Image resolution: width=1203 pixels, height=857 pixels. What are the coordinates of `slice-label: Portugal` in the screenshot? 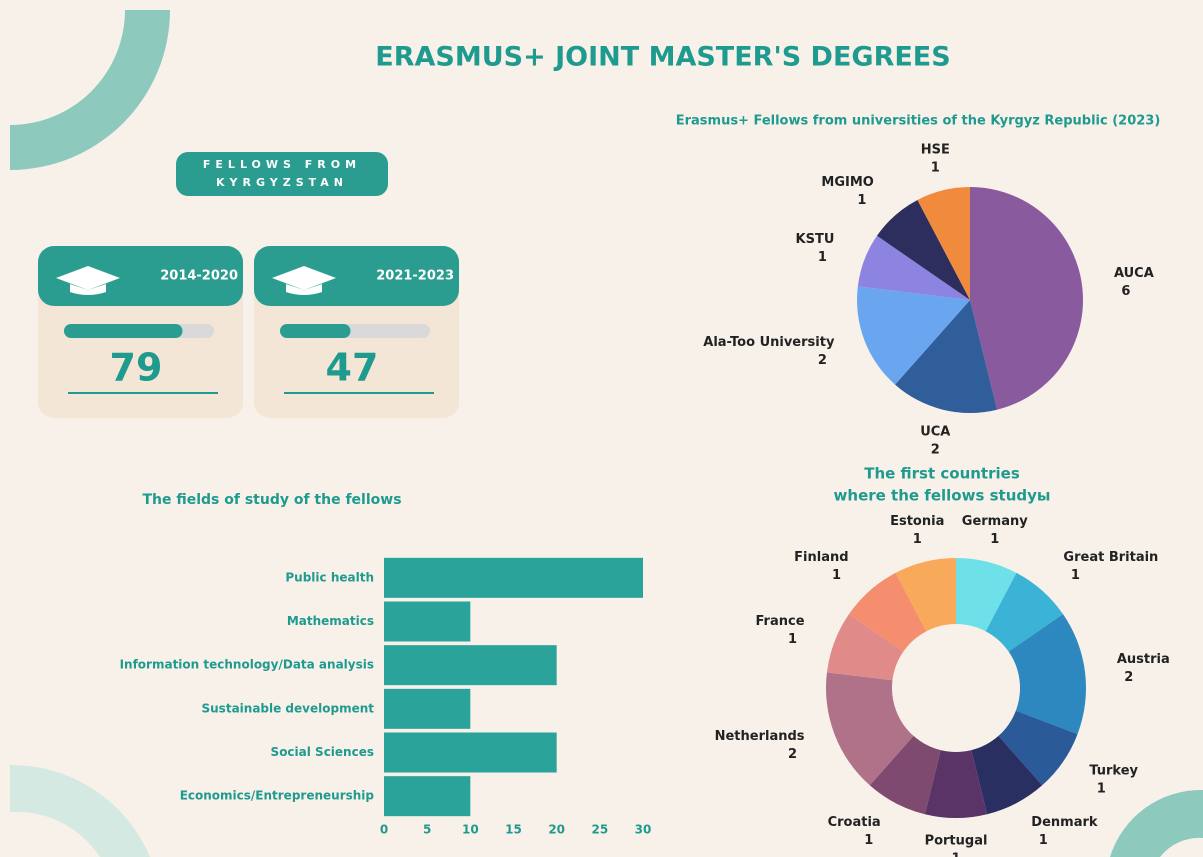 It's located at (956, 841).